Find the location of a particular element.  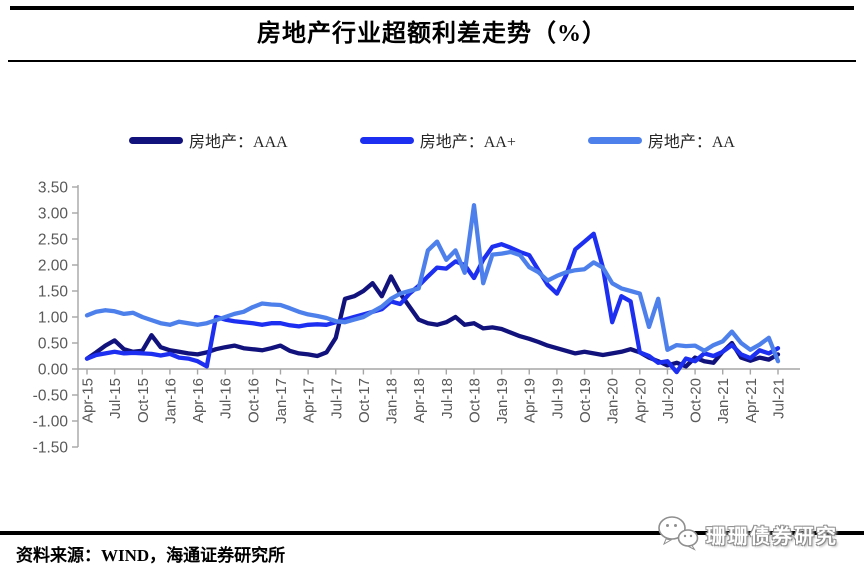

x-tick-label: Jan-18 is located at coordinates (392, 401).